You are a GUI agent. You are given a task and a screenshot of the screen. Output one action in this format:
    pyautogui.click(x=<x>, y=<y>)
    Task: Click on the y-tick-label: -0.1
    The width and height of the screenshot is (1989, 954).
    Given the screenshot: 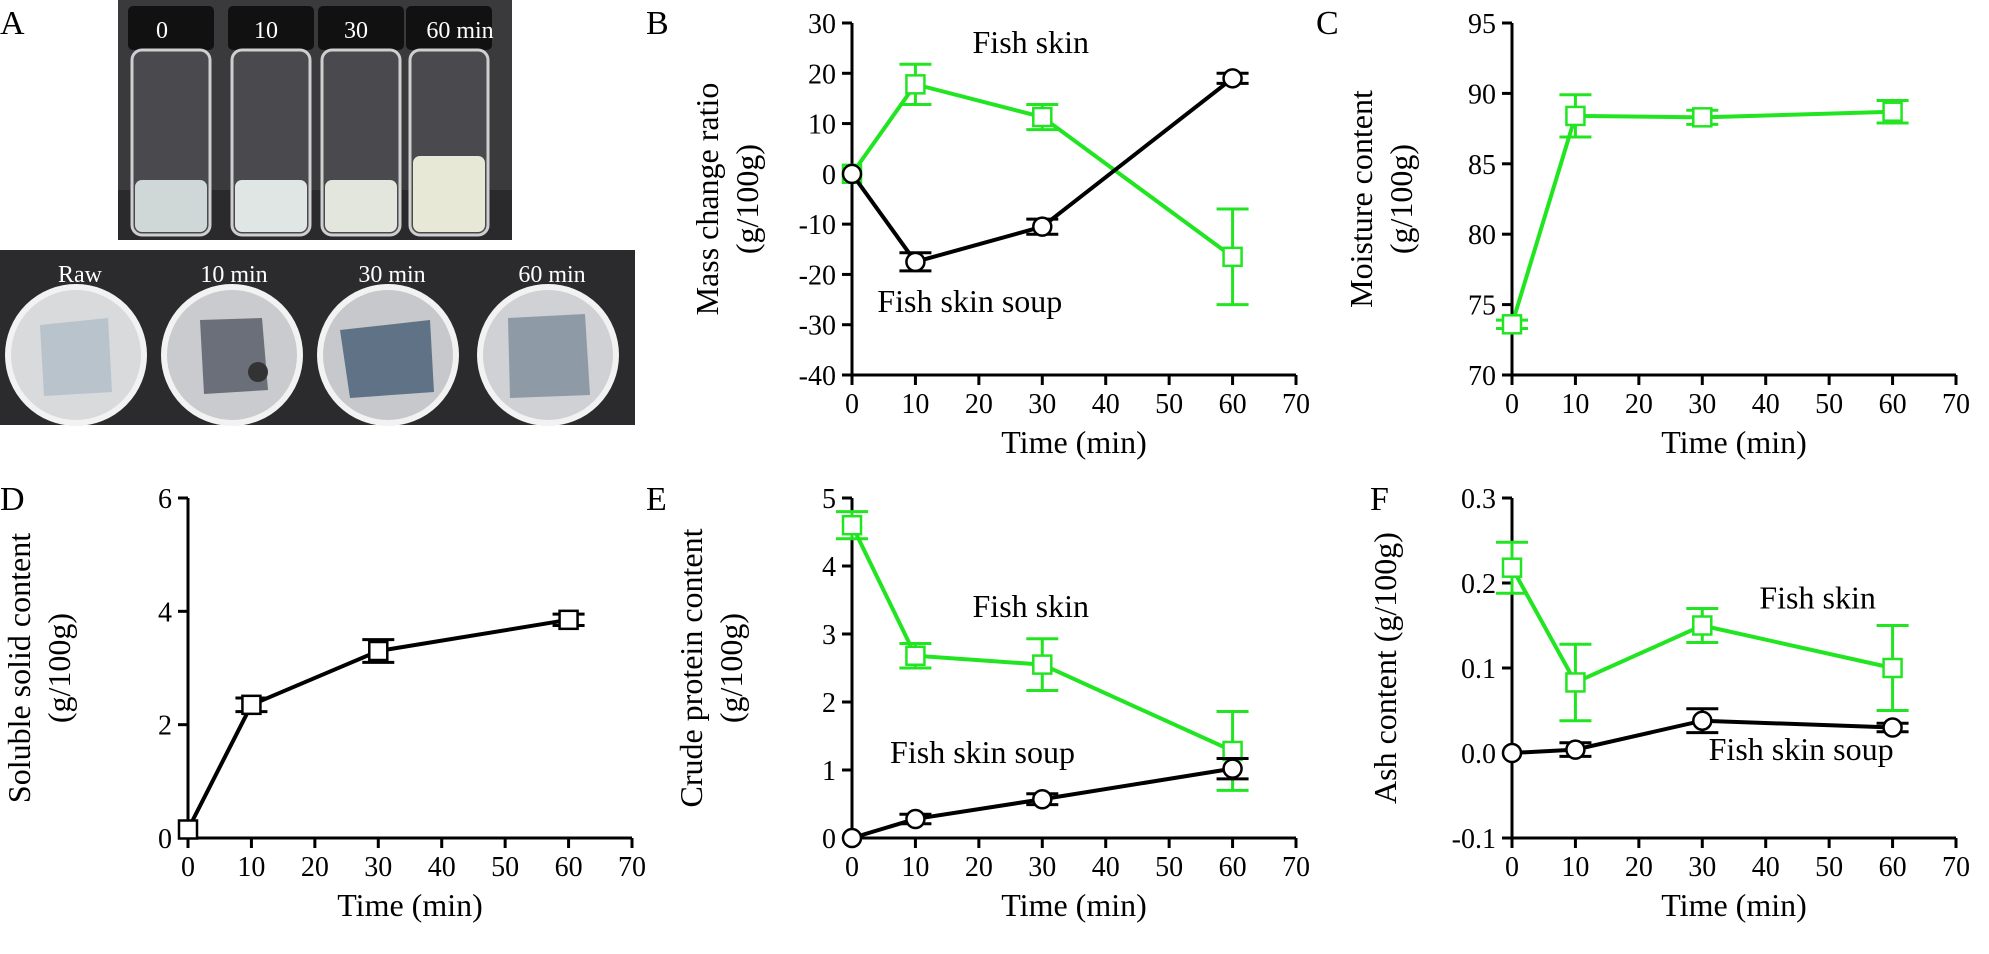 What is the action you would take?
    pyautogui.click(x=1474, y=839)
    